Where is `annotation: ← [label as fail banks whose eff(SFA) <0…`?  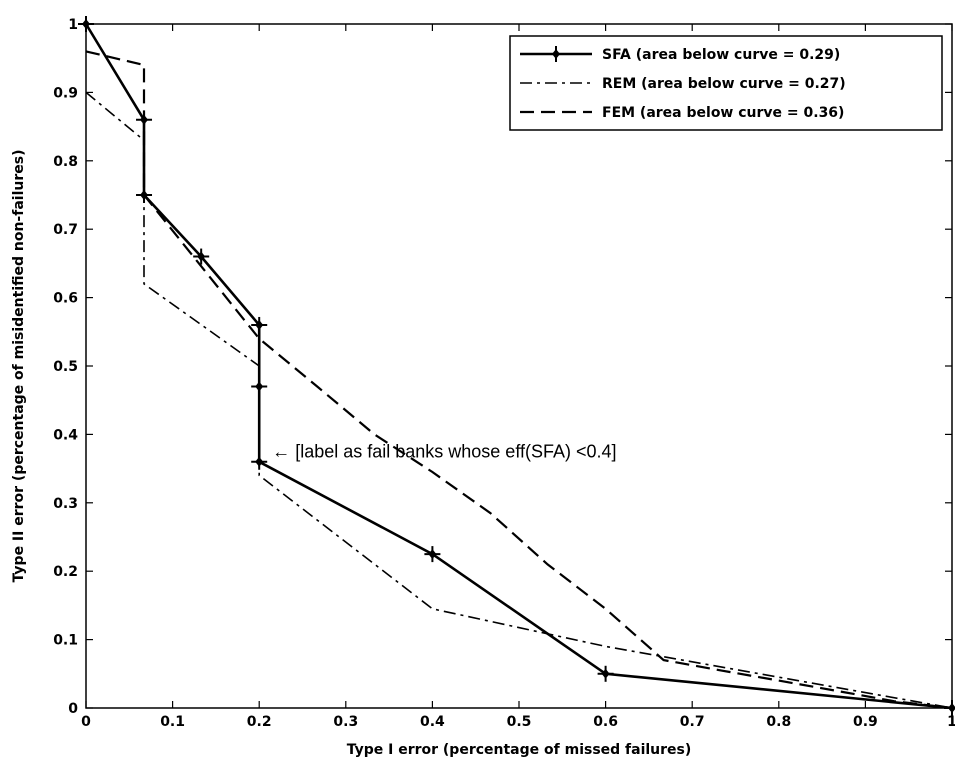 annotation: ← [label as fail banks whose eff(SFA) <0… is located at coordinates (444, 452).